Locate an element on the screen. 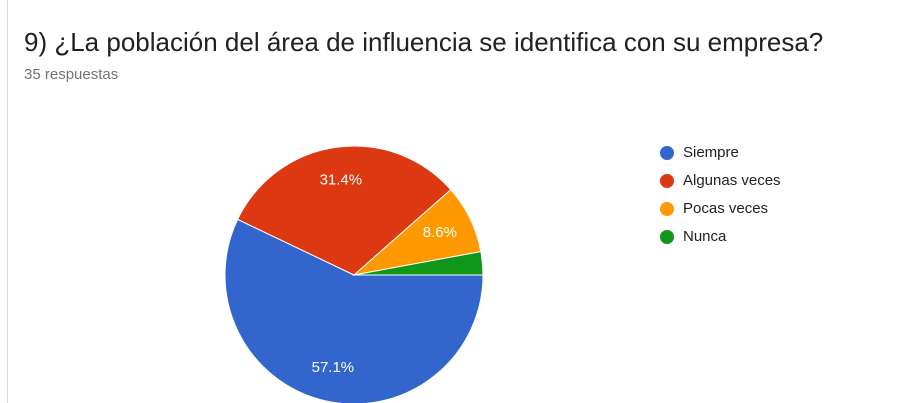  legend-label: Pocas veces is located at coordinates (725, 208).